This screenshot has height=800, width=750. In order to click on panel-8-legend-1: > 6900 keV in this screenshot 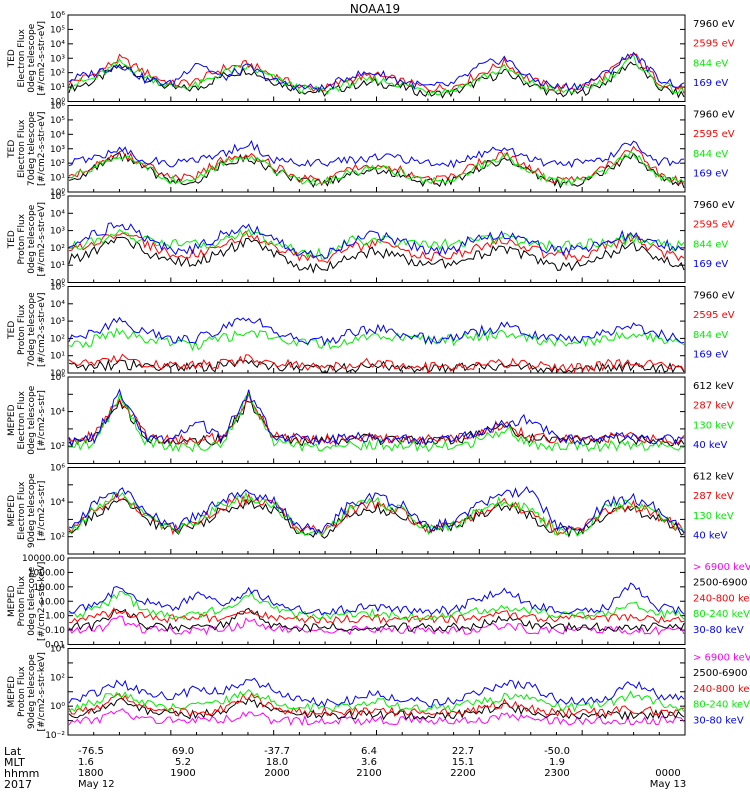, I will do `click(721, 658)`.